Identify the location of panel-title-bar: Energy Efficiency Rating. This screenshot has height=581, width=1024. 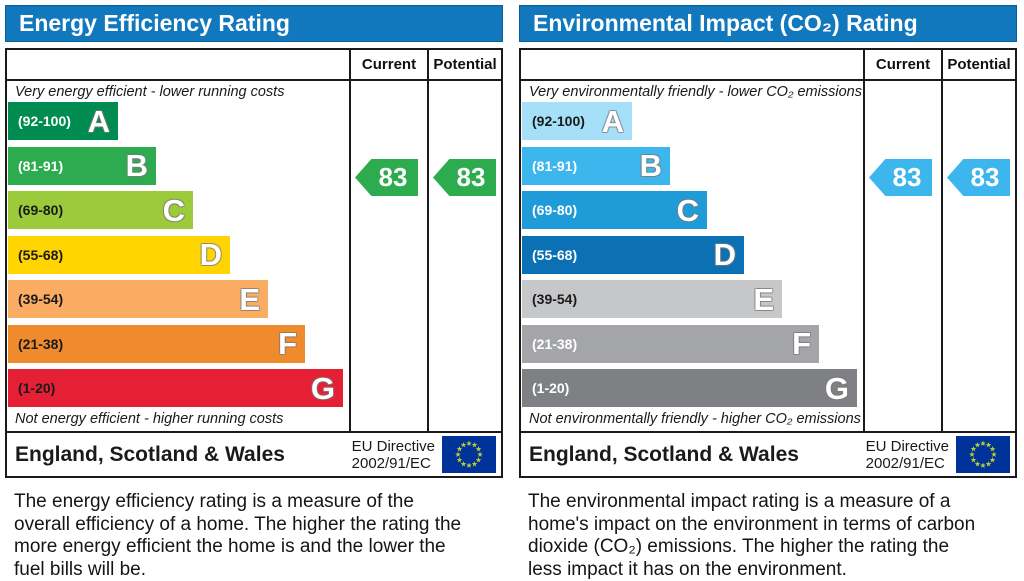
(254, 23).